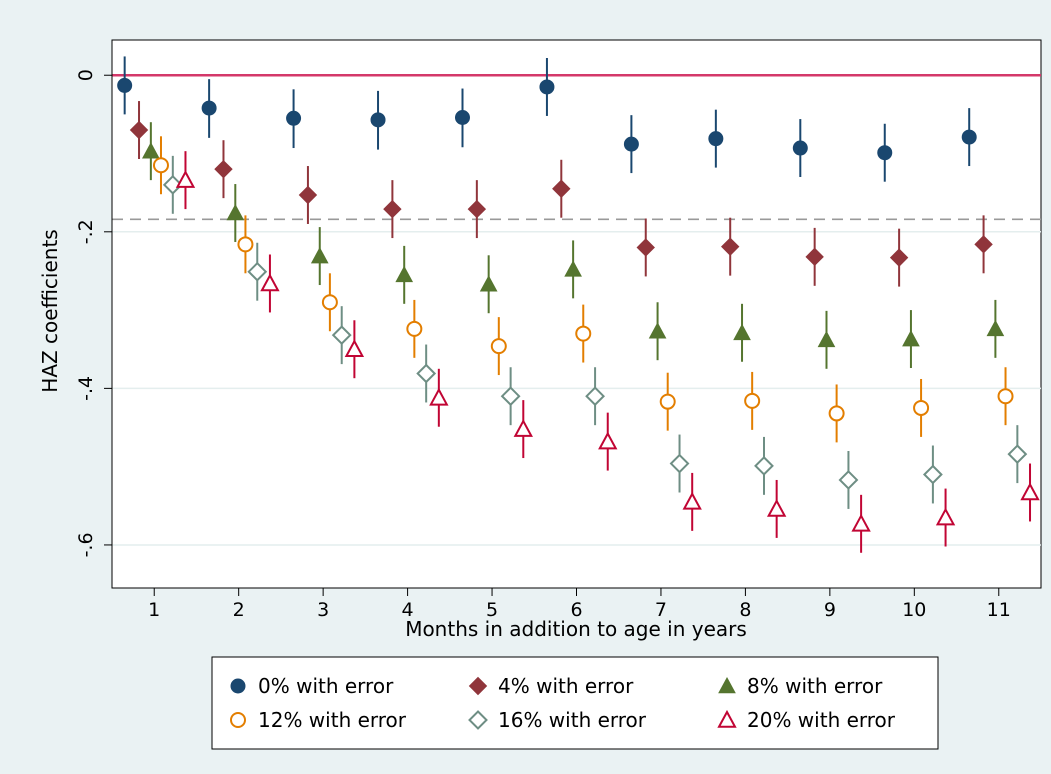  Describe the element at coordinates (154, 610) in the screenshot. I see `x-tick-label: 1` at that location.